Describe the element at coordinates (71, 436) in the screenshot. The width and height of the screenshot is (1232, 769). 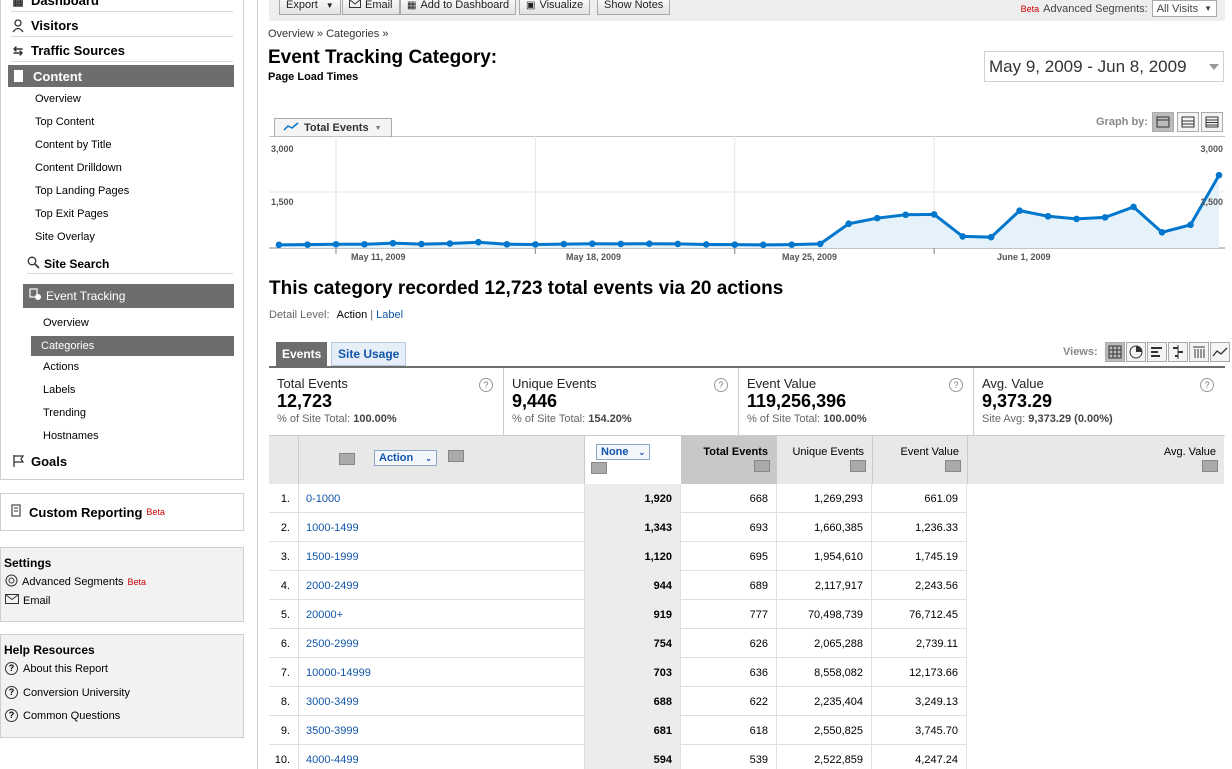
I see `nav-event-hostnames: Hostnames` at that location.